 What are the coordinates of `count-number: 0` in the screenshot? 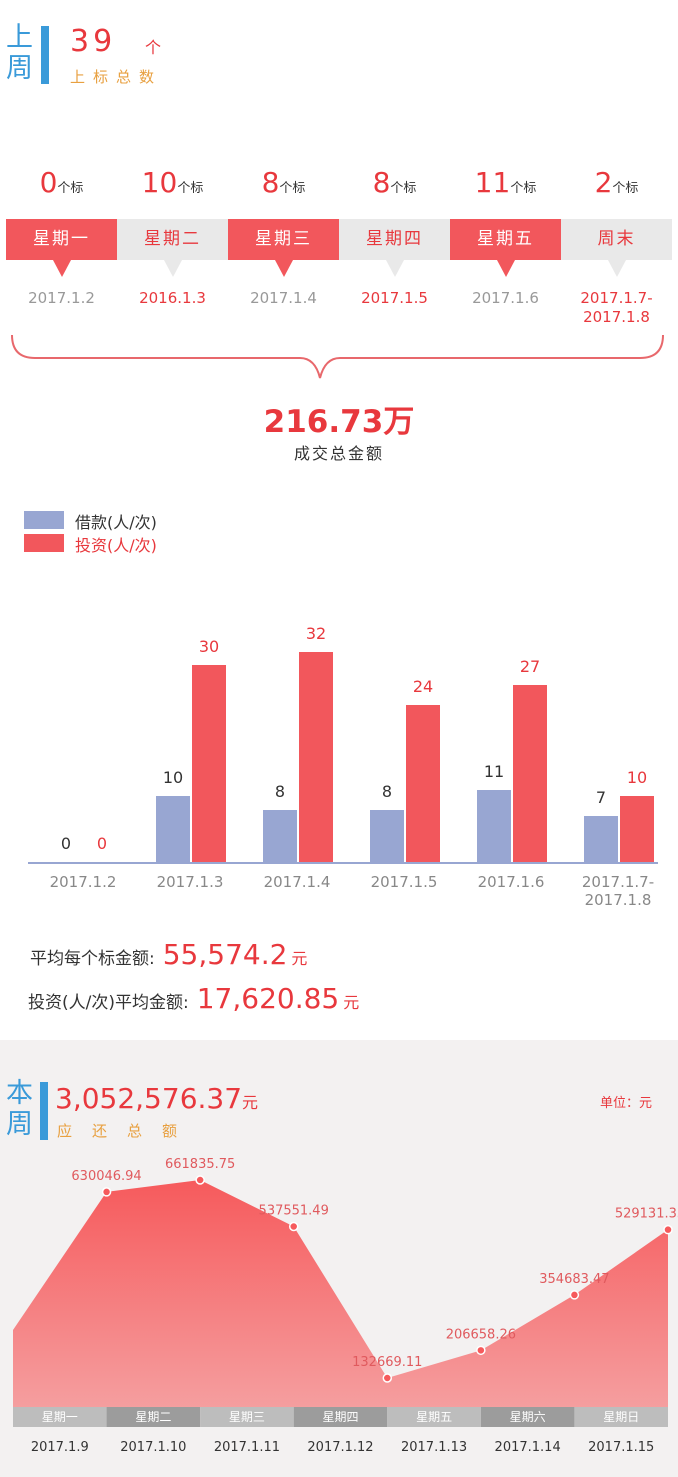 It's located at (48, 182).